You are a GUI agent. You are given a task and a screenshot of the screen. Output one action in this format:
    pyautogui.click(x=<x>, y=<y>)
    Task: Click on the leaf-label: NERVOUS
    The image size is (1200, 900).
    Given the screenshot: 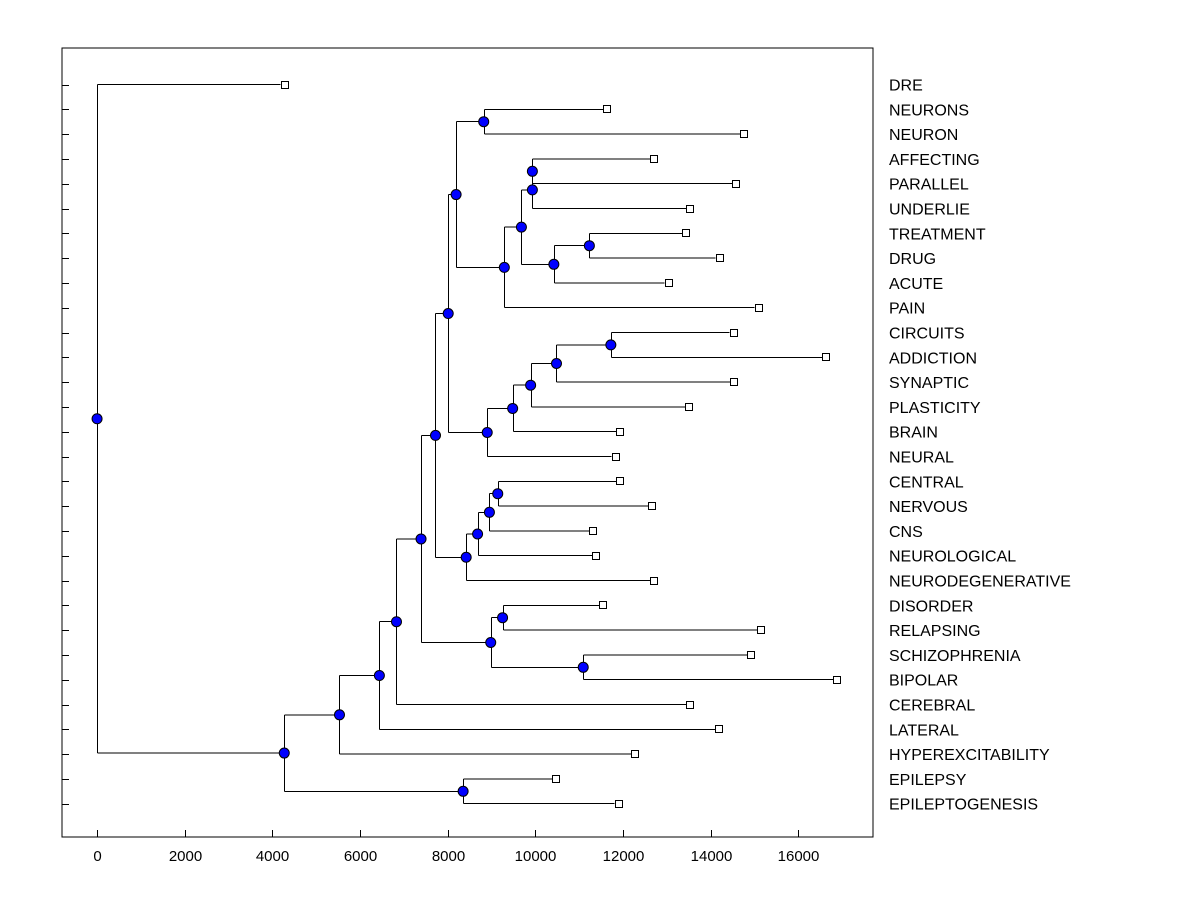 What is the action you would take?
    pyautogui.click(x=928, y=507)
    